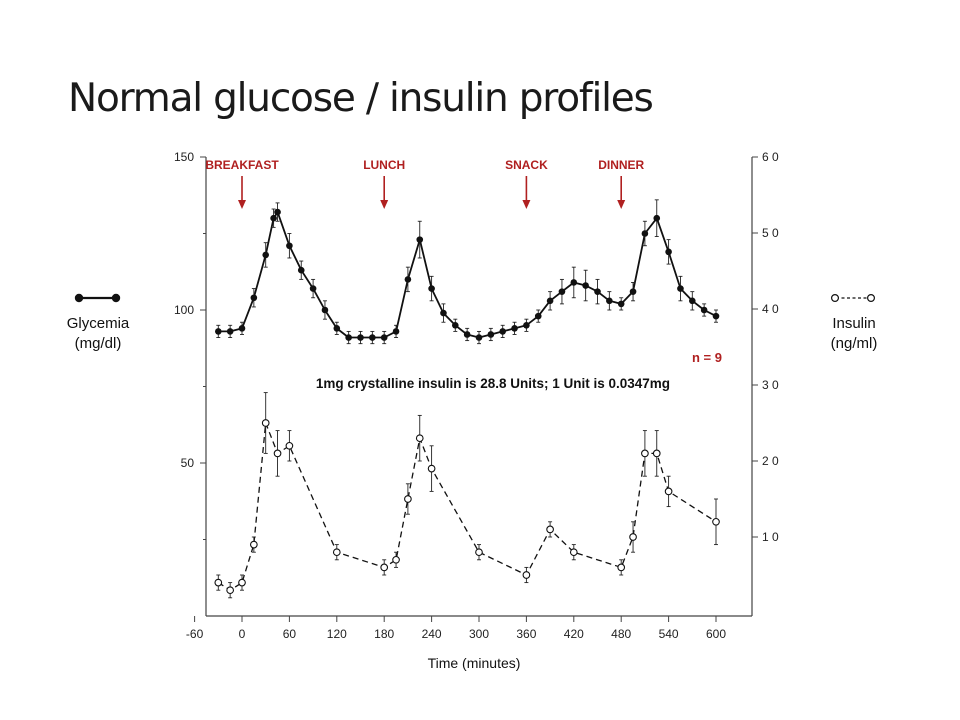  I want to click on right-y-tick-label: 4 0, so click(770, 309).